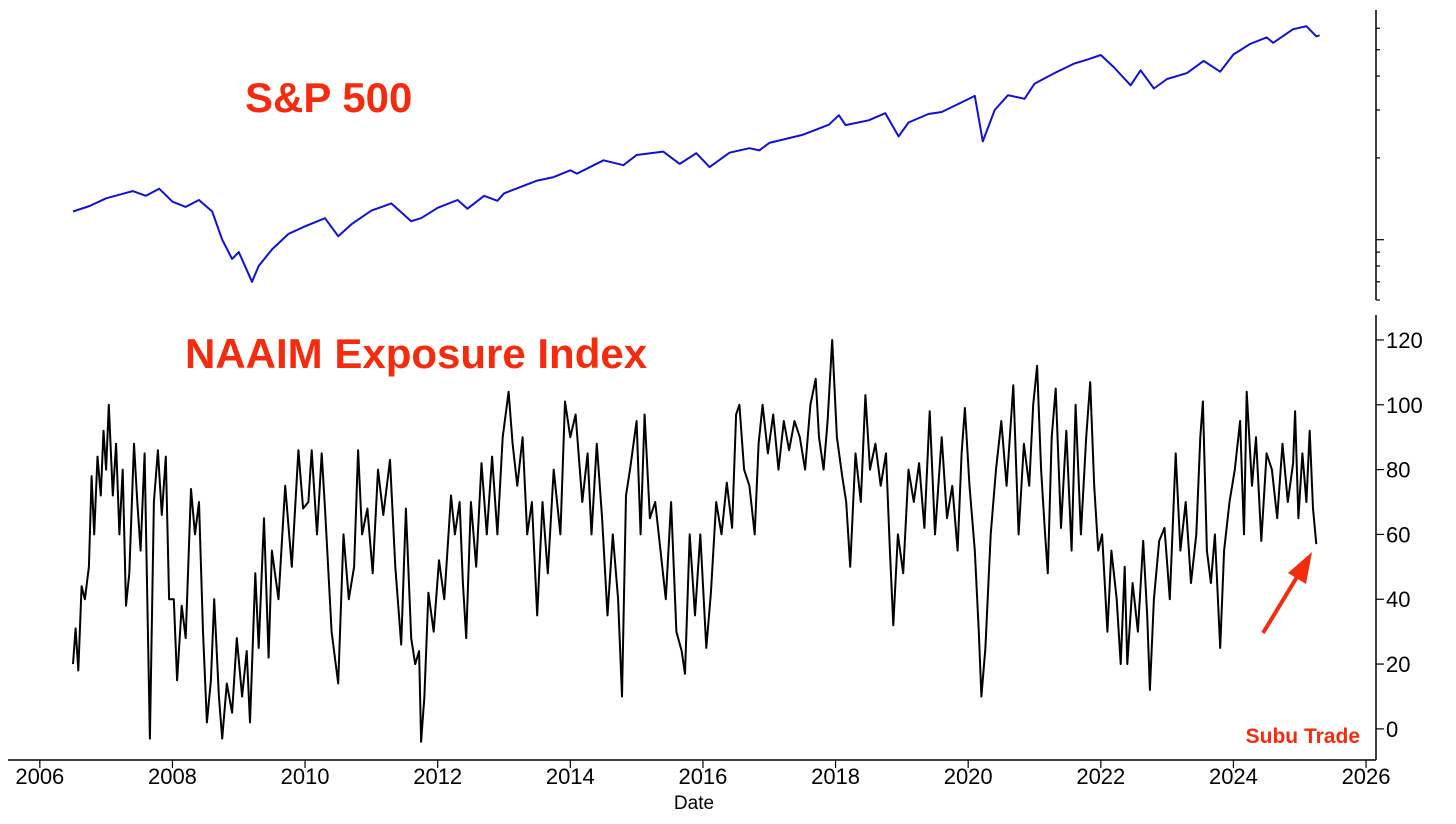  Describe the element at coordinates (1404, 340) in the screenshot. I see `y-tick-label: 120` at that location.